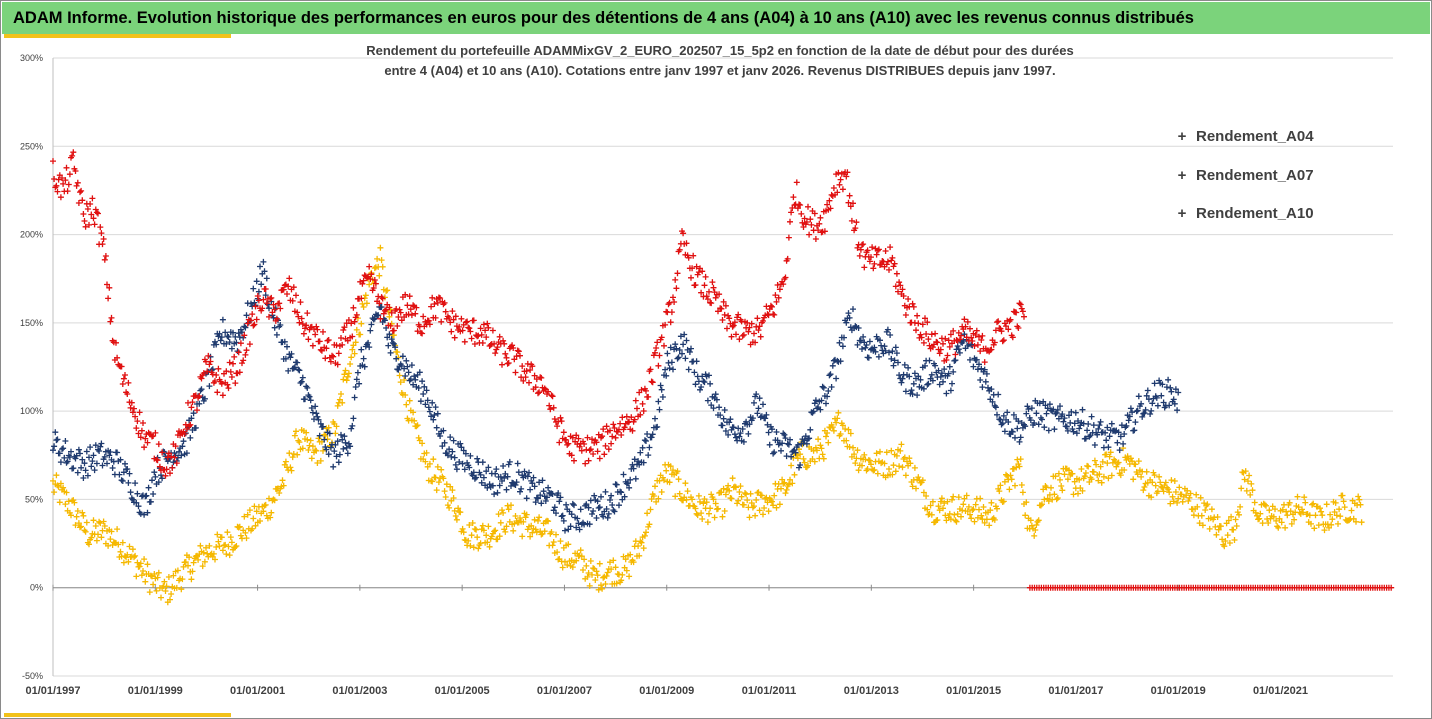  Describe the element at coordinates (973, 691) in the screenshot. I see `x-tick-label: 01/01/2015` at that location.